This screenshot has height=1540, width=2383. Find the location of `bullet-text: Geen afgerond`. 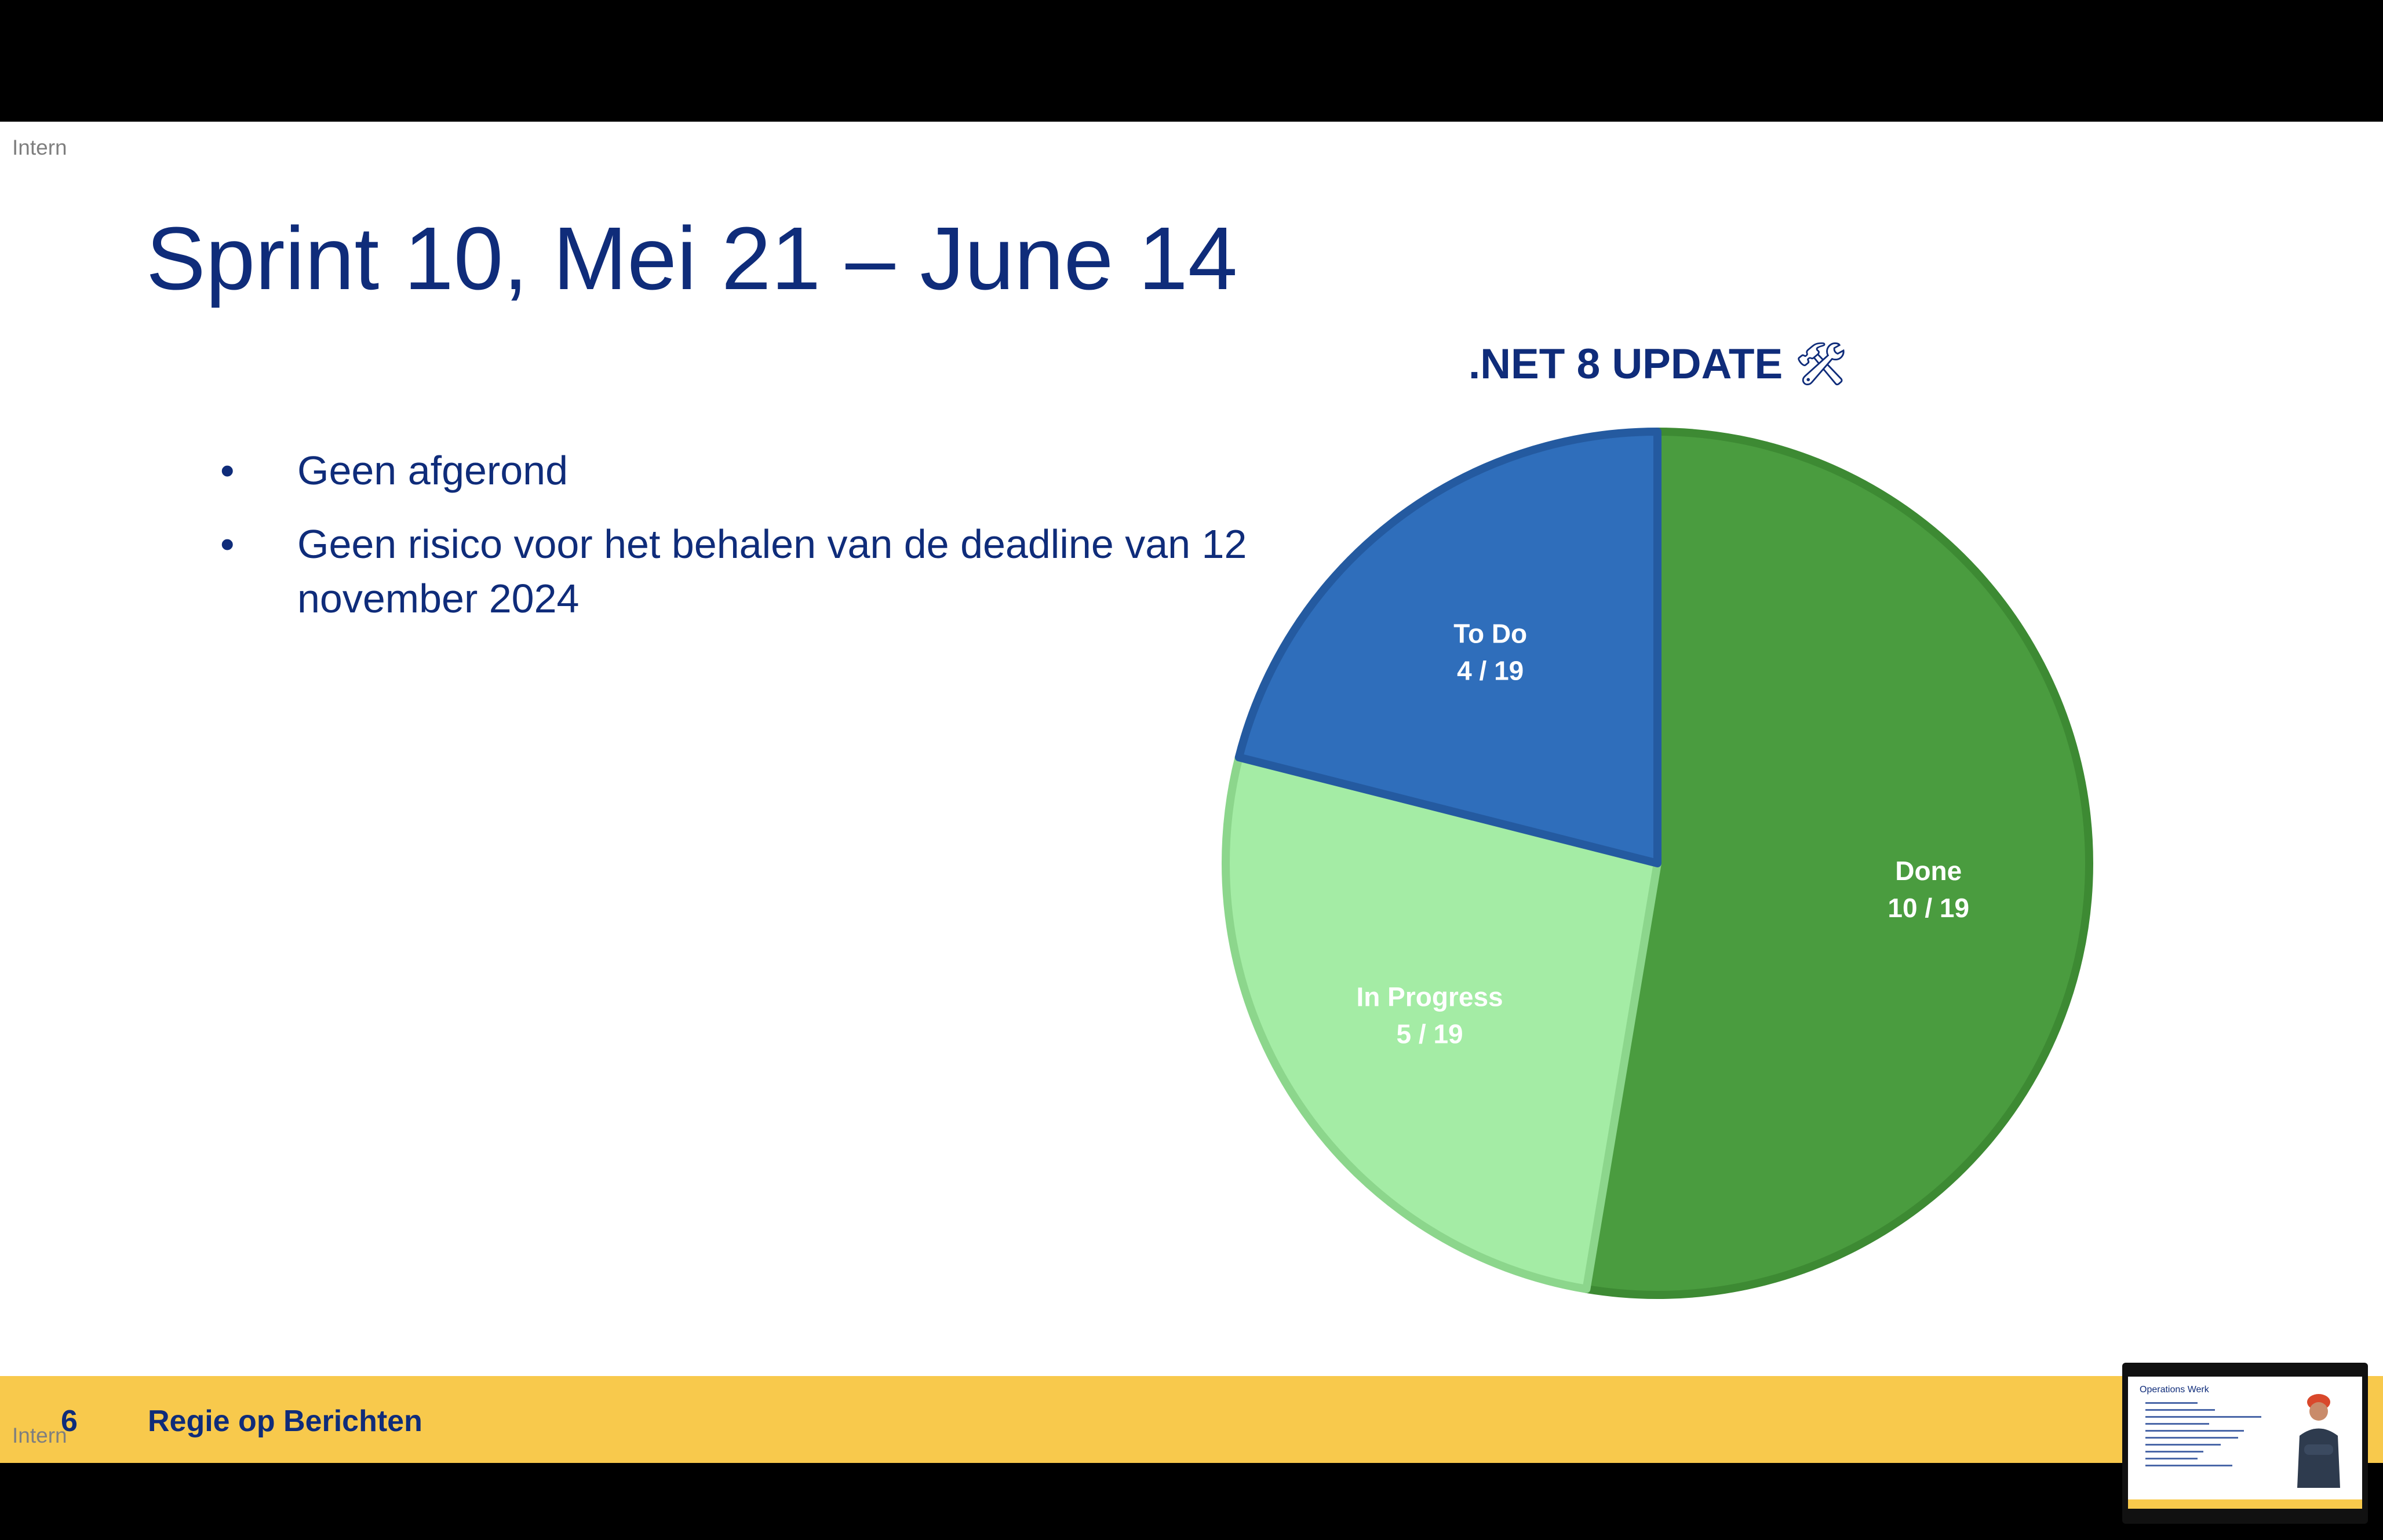

bullet-text: Geen afgerond is located at coordinates (433, 470).